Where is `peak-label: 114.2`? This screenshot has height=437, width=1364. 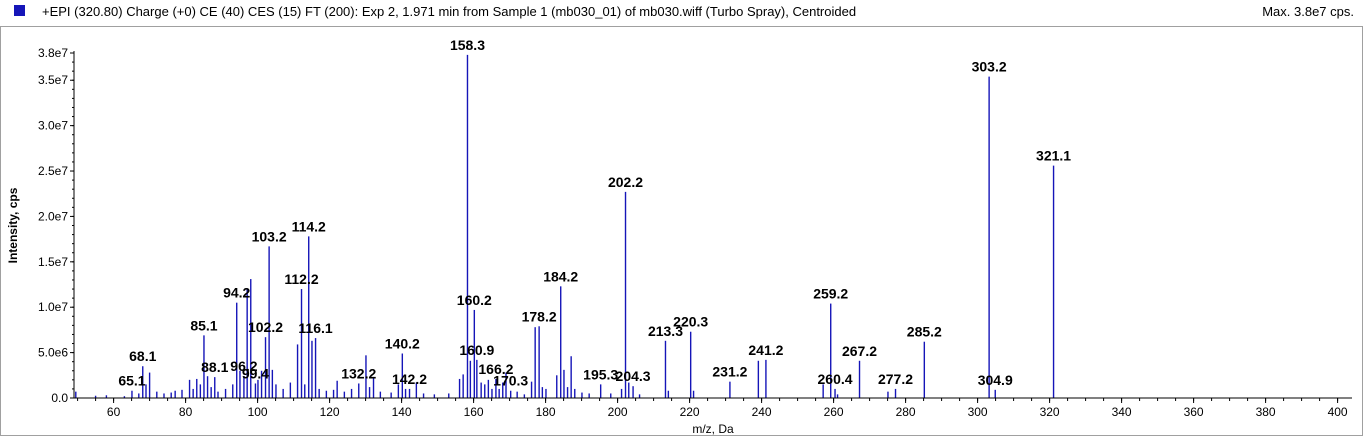
peak-label: 114.2 is located at coordinates (309, 226).